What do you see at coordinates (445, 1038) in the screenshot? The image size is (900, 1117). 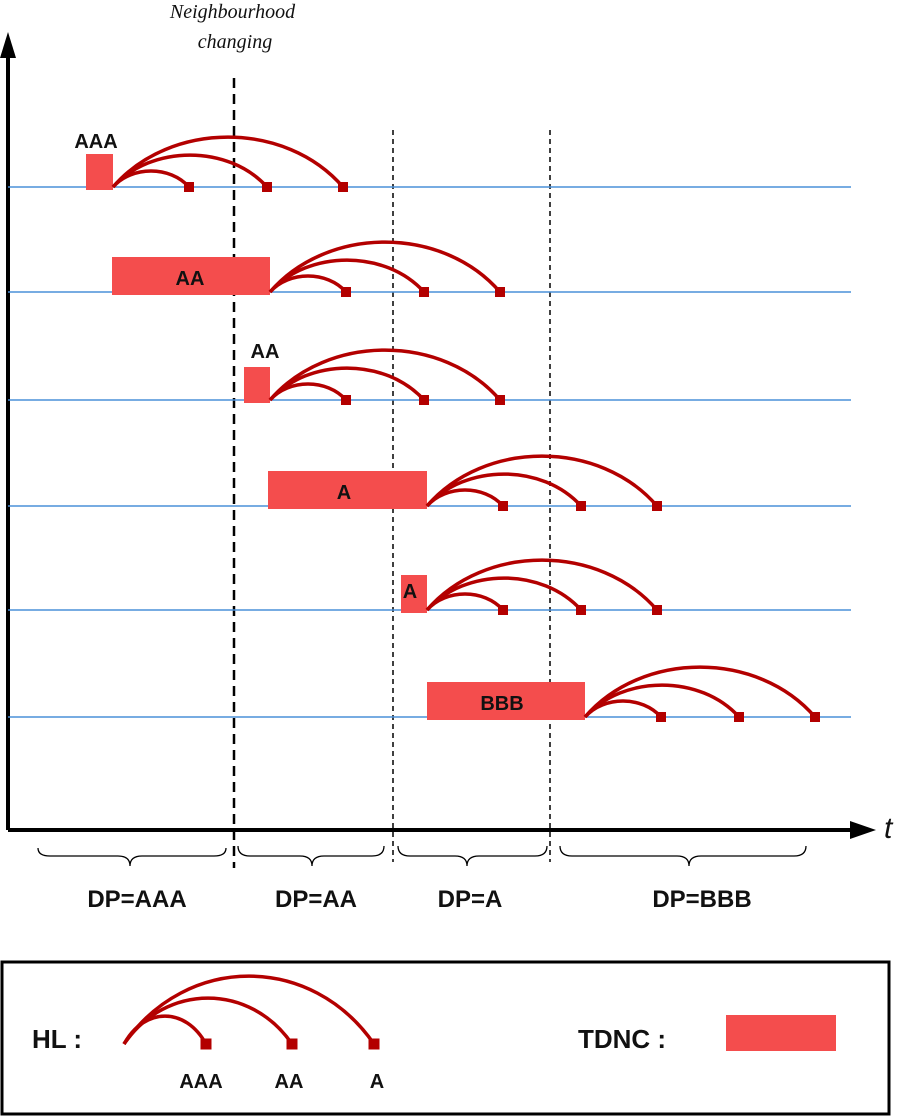 I see `legend: HL : AAA AA A TDNC :` at bounding box center [445, 1038].